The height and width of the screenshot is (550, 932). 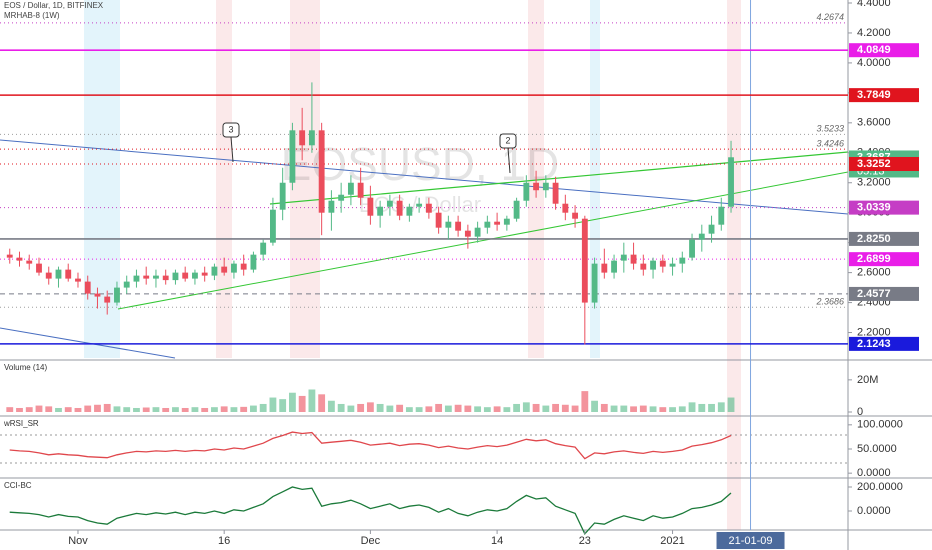 I want to click on y-tick-label: 4.2000, so click(x=874, y=33).